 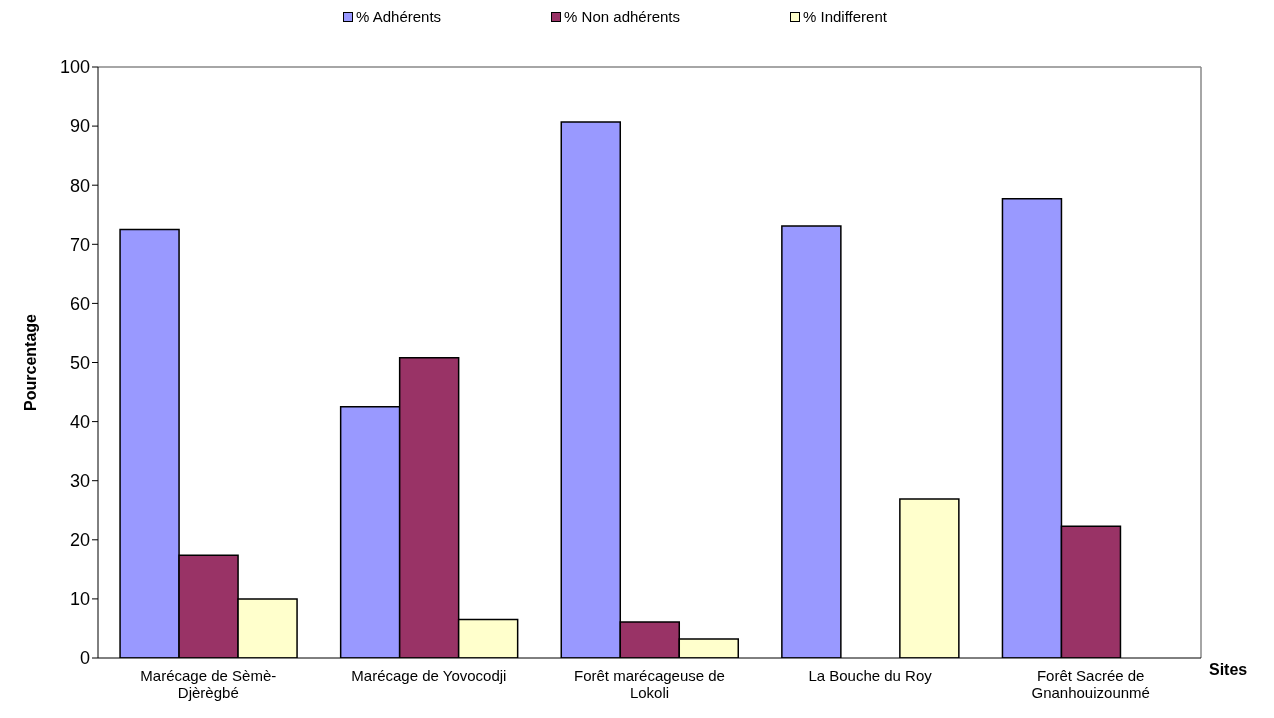 What do you see at coordinates (79, 244) in the screenshot?
I see `y-tick-label: 70` at bounding box center [79, 244].